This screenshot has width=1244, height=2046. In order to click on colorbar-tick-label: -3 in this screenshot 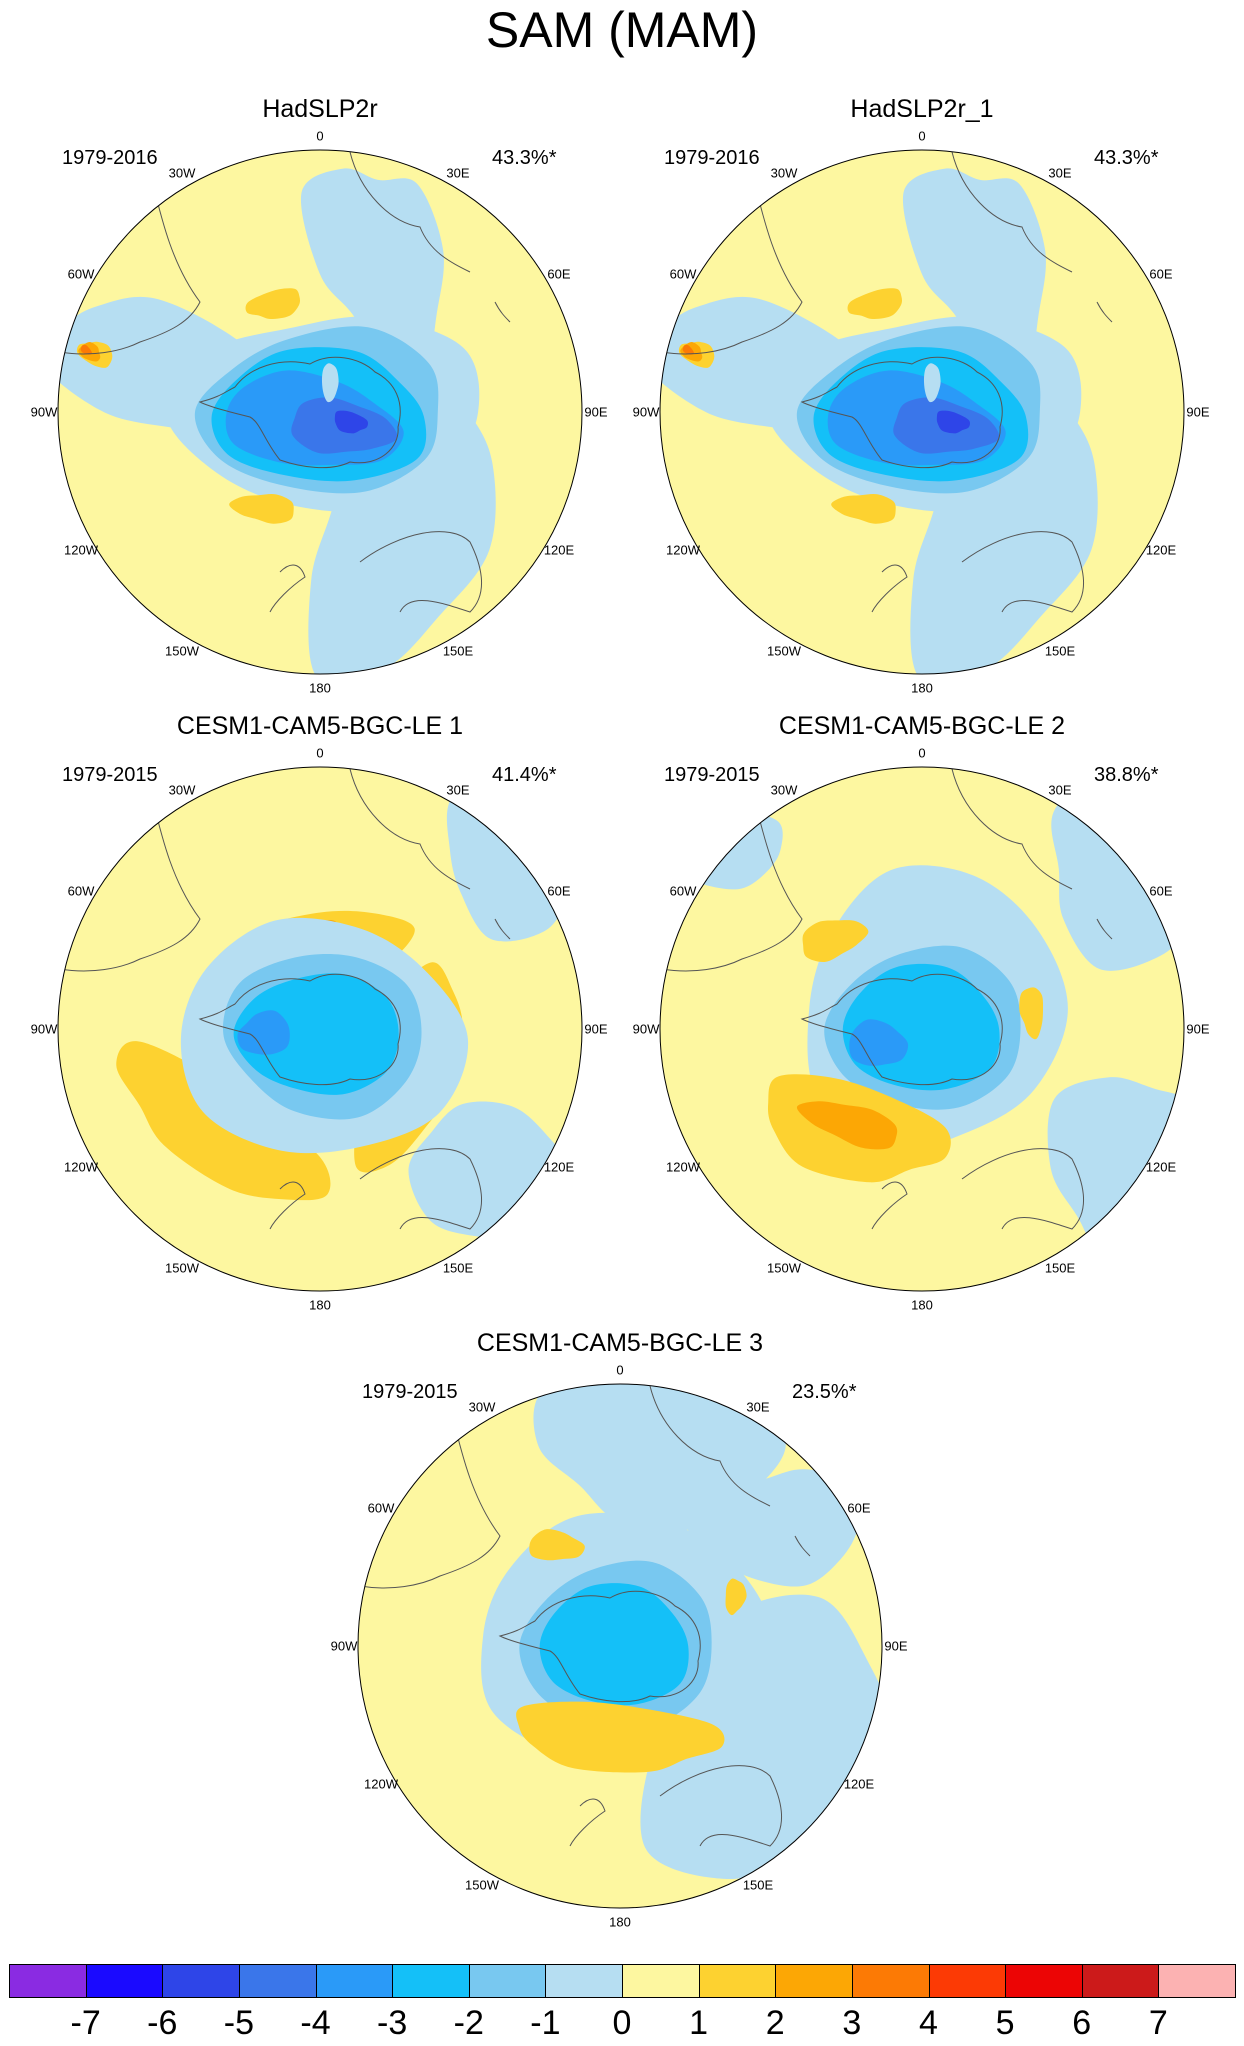, I will do `click(392, 2023)`.